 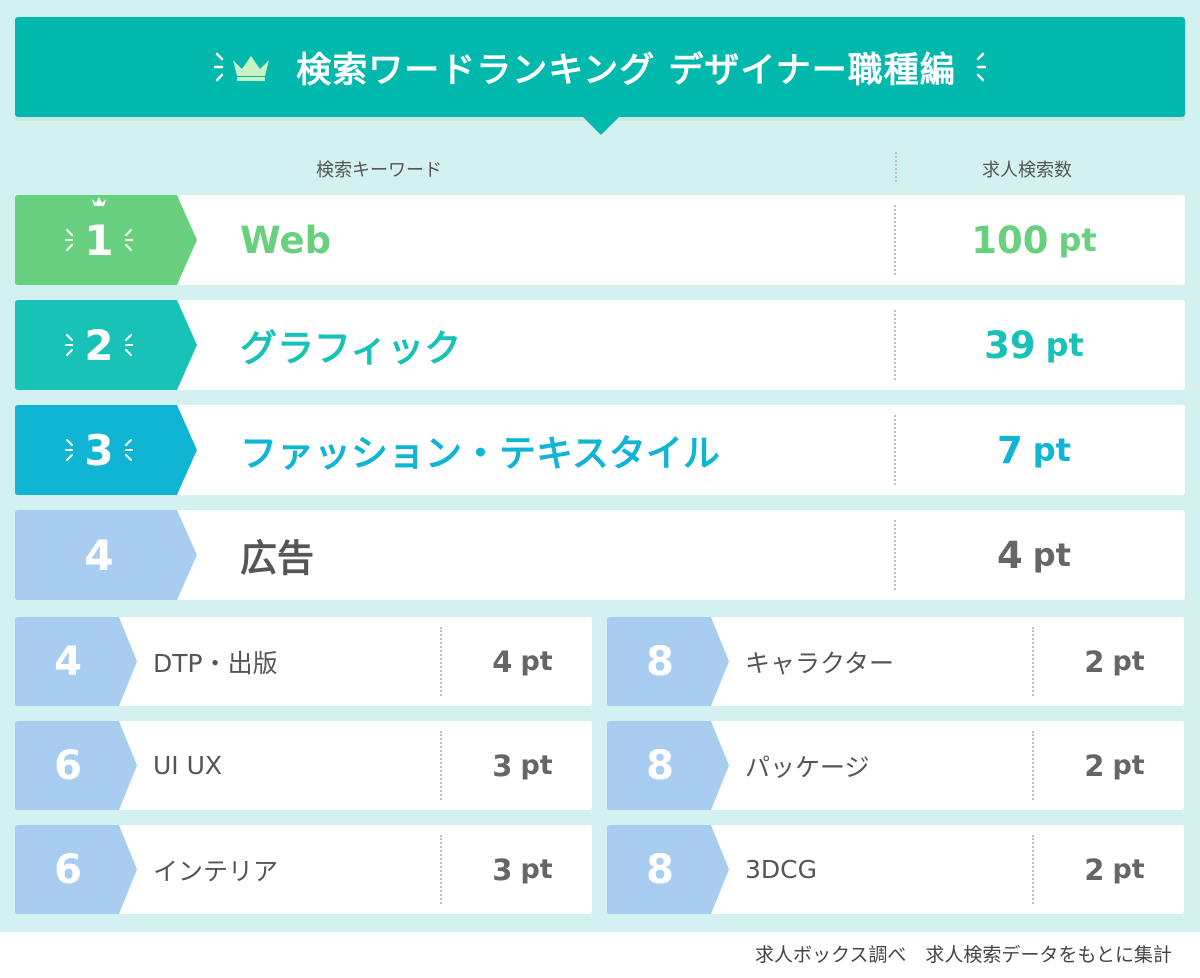 I want to click on ranking-row: 2 グラフィック 39 pt, so click(x=600, y=345).